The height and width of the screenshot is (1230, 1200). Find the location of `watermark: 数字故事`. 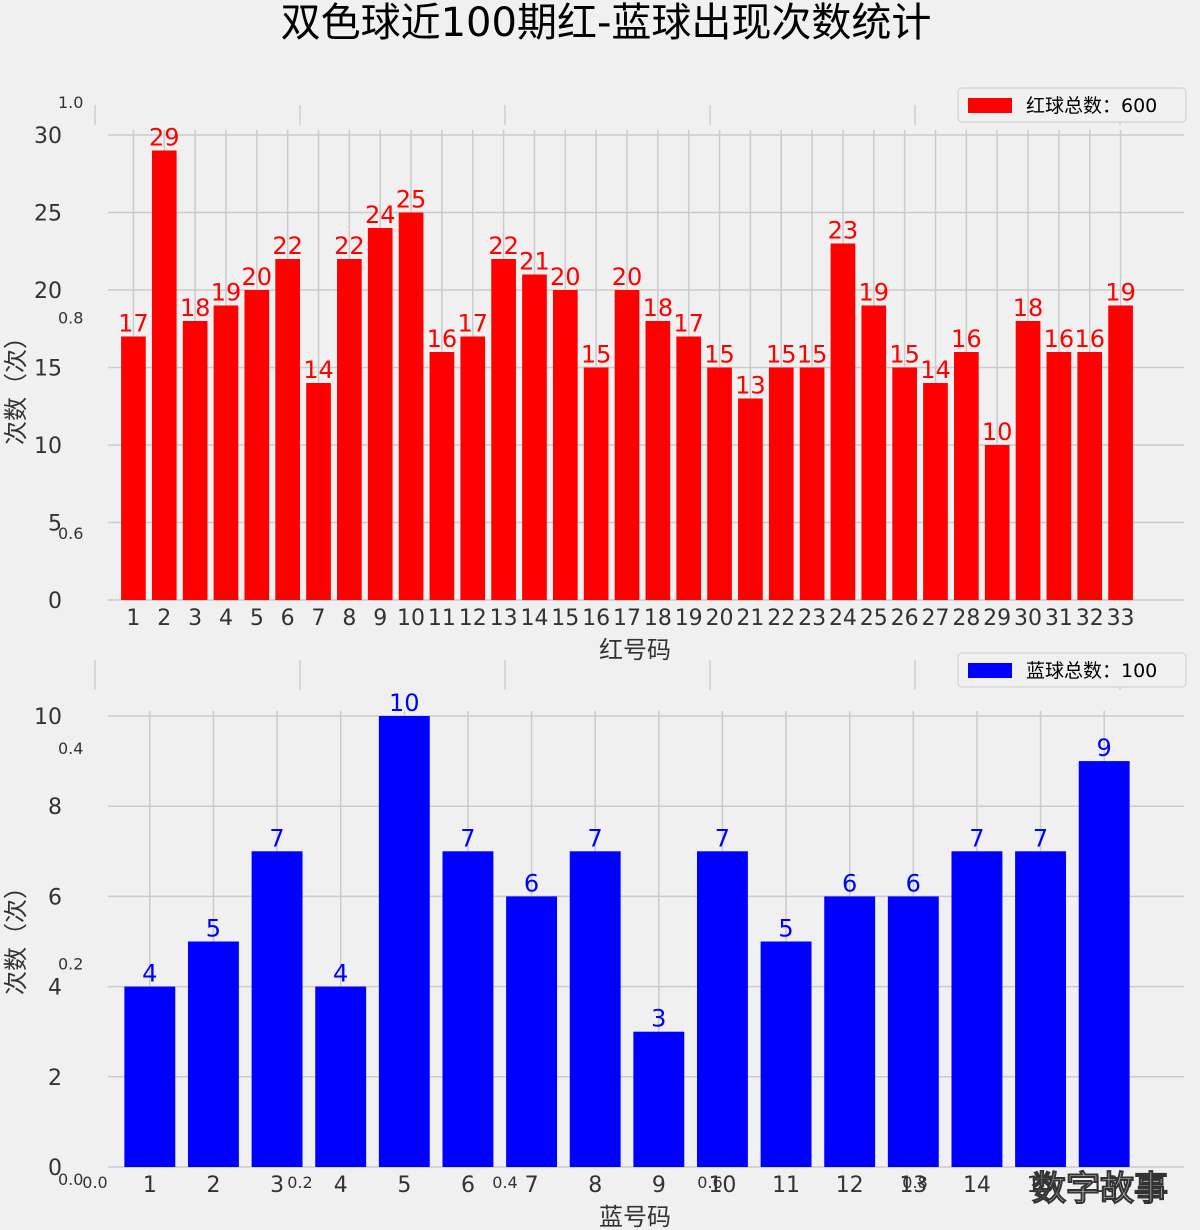

watermark: 数字故事 is located at coordinates (1100, 1189).